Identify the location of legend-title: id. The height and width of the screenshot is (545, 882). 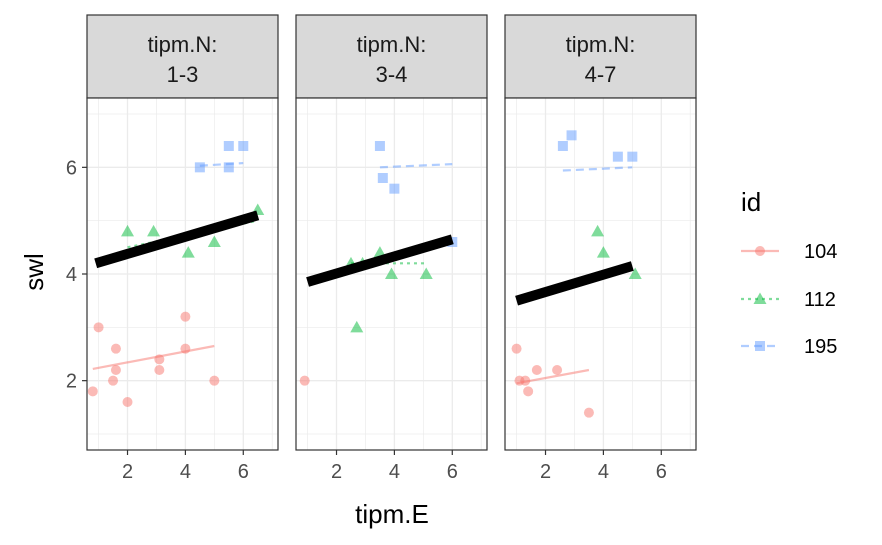
(751, 202).